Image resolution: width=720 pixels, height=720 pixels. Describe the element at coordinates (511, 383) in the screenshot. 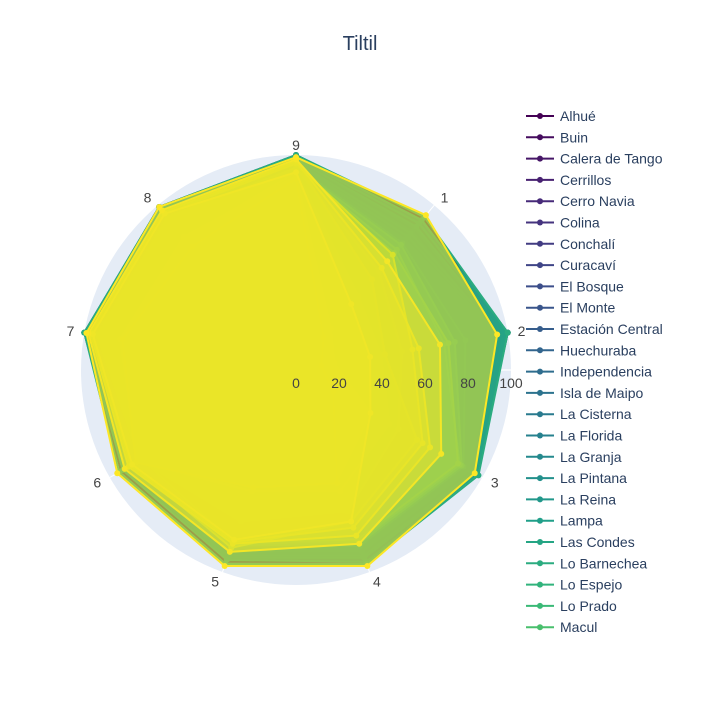

I see `radial-tick-label: 100` at that location.